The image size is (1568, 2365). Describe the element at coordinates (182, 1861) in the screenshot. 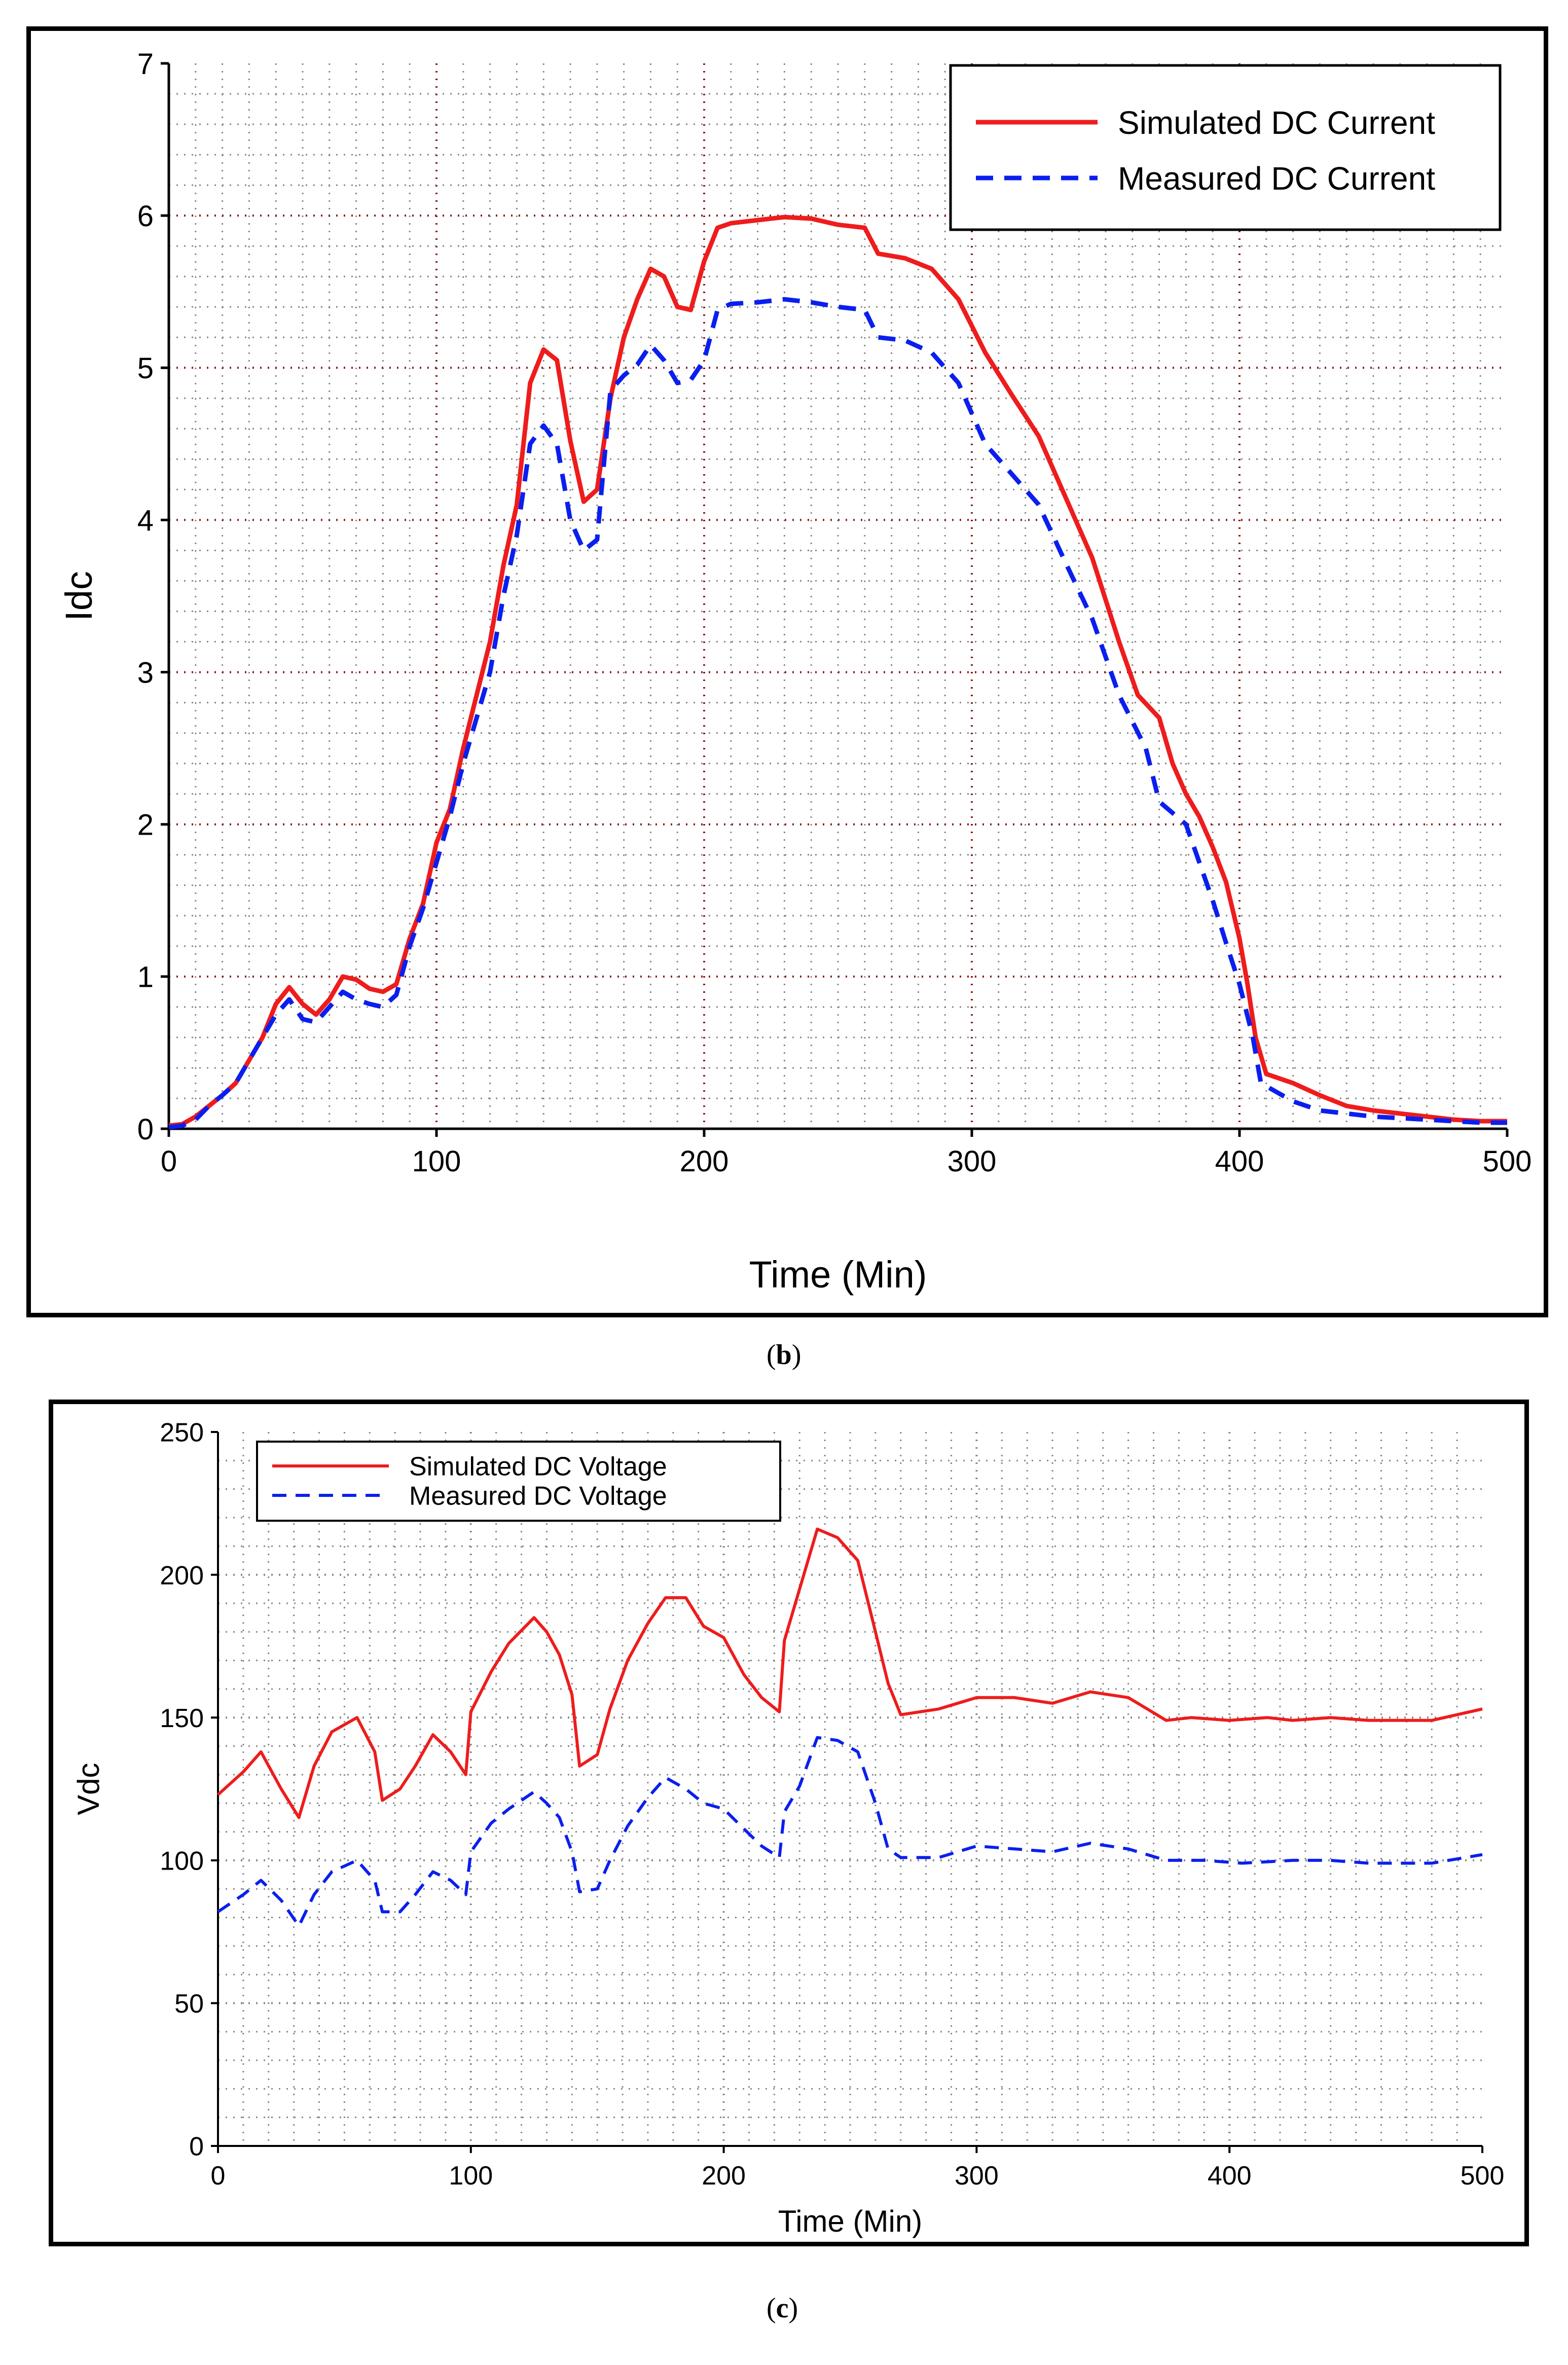

I see `y-tick-label: 100` at that location.